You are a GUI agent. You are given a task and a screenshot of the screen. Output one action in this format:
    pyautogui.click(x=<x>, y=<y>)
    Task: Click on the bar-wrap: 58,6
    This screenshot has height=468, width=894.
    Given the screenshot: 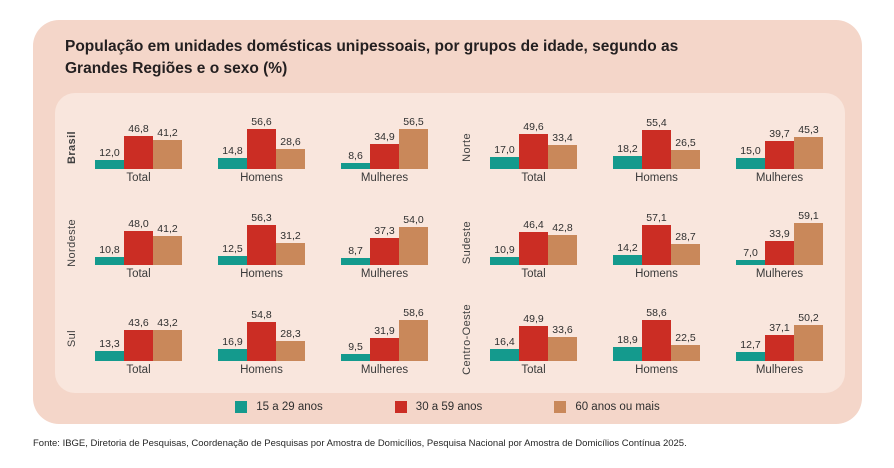 What is the action you would take?
    pyautogui.click(x=656, y=334)
    